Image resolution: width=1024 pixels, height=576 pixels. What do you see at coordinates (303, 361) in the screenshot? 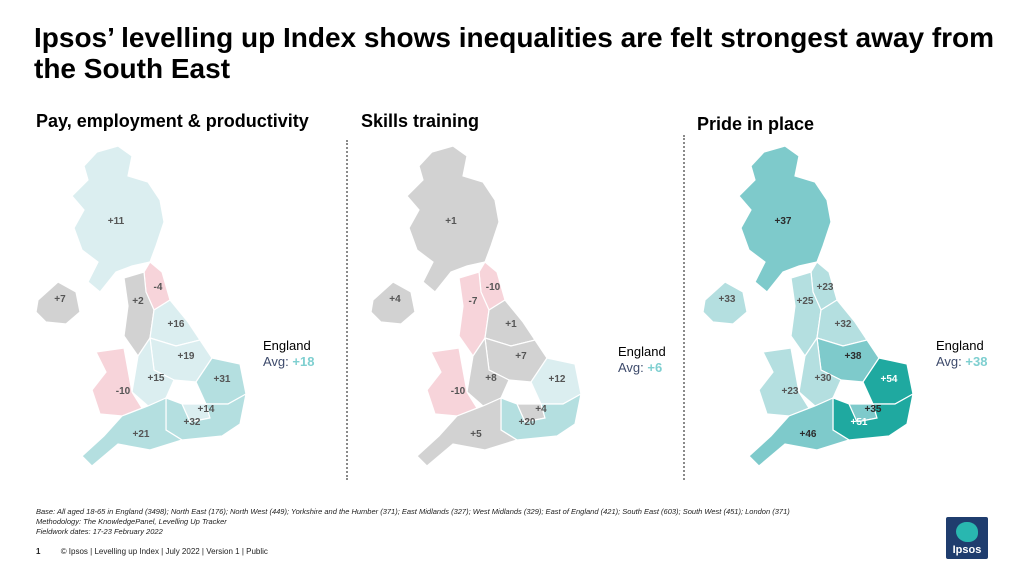
I see `avg-value: +18` at bounding box center [303, 361].